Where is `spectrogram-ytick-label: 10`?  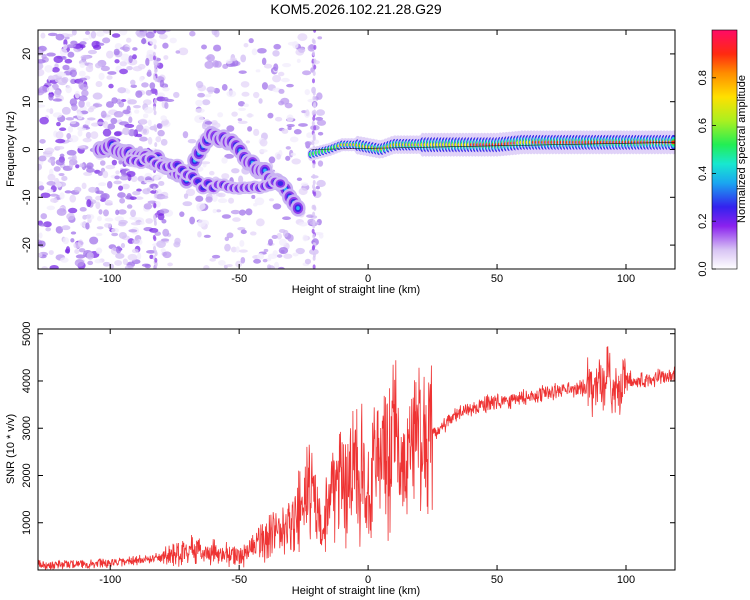
spectrogram-ytick-label: 10 is located at coordinates (27, 102).